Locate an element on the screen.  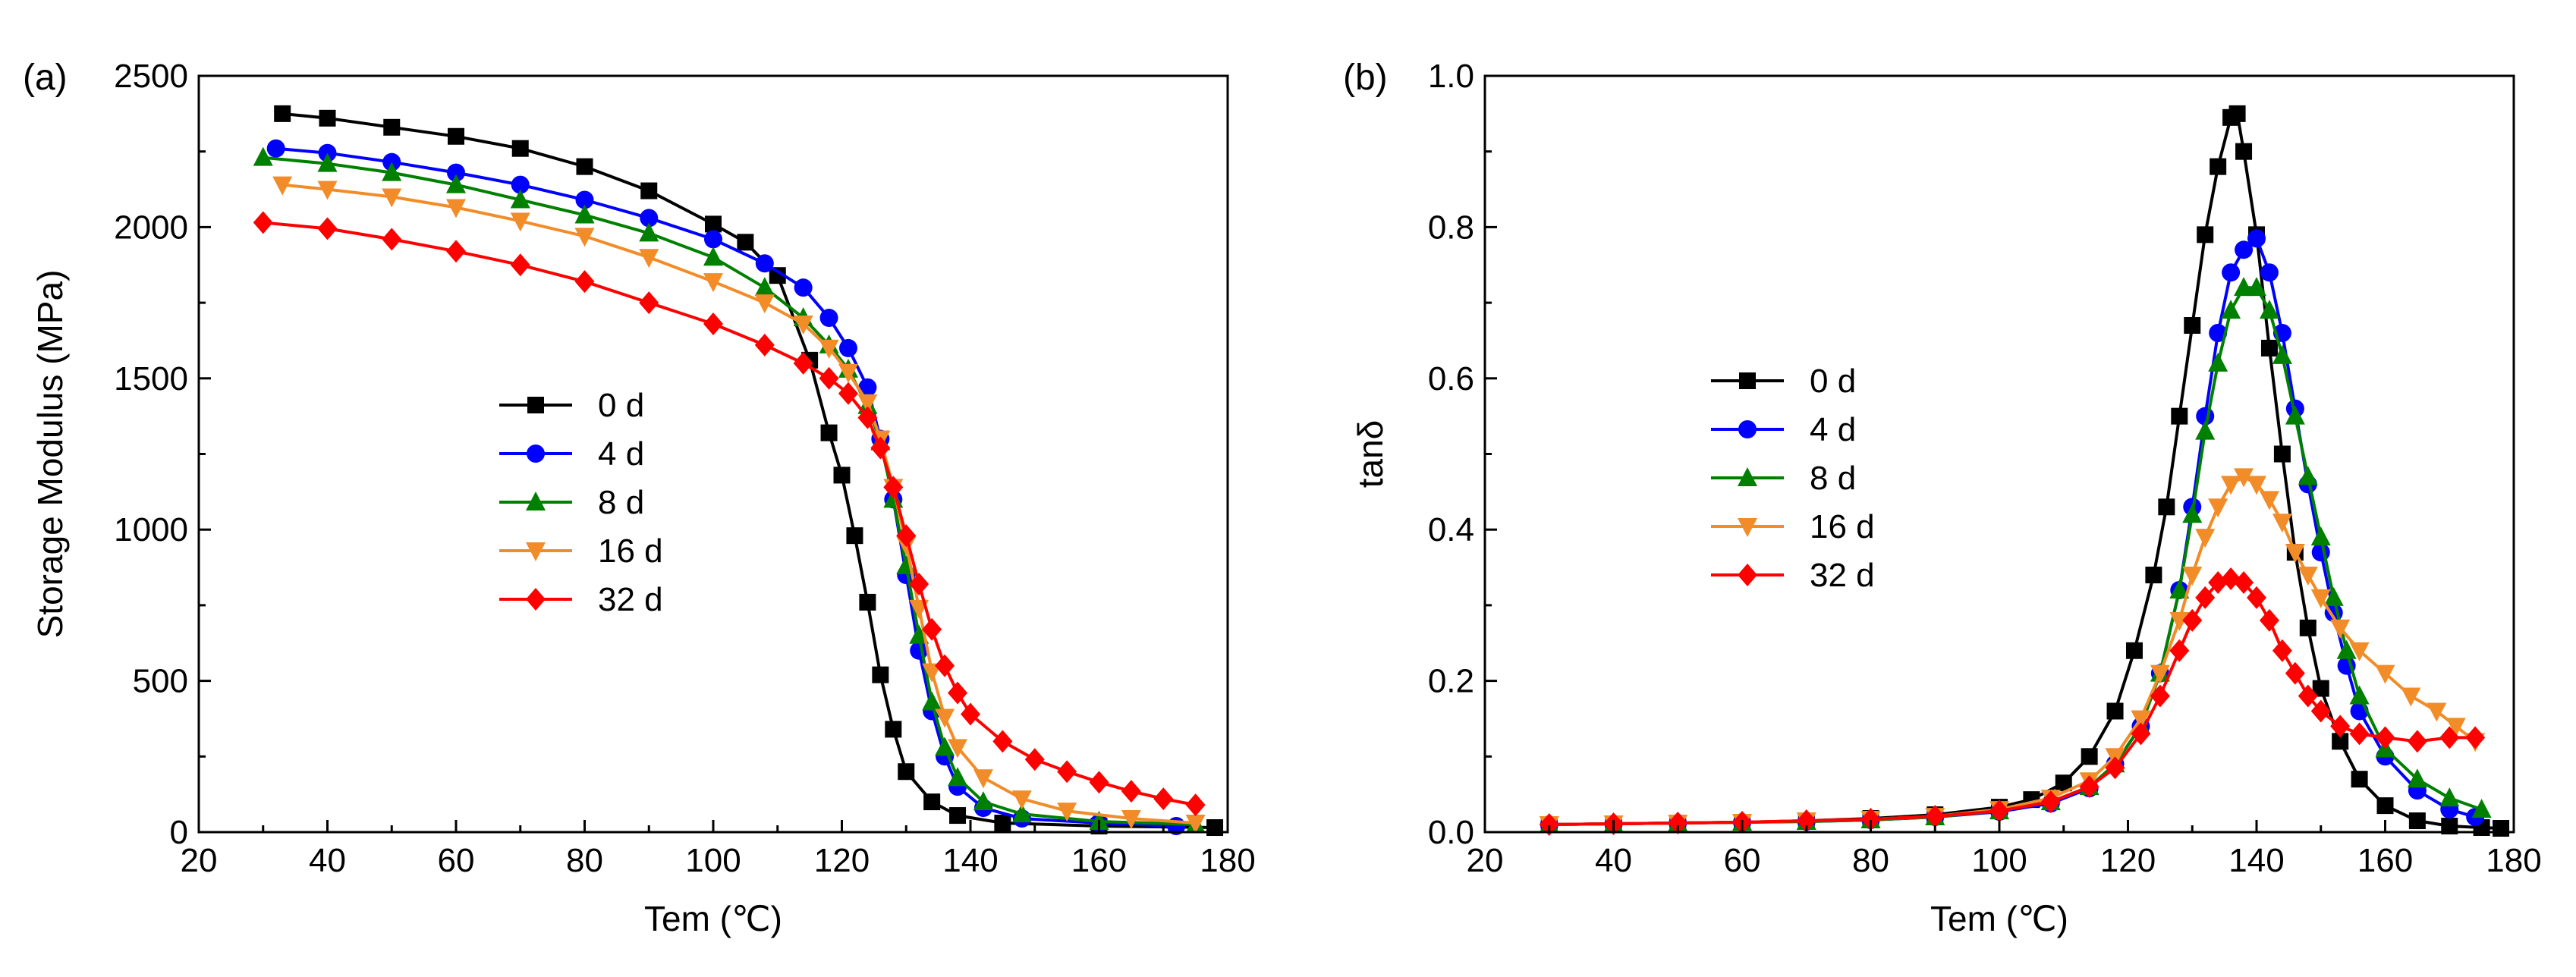
x-tick-label: 60 is located at coordinates (456, 860).